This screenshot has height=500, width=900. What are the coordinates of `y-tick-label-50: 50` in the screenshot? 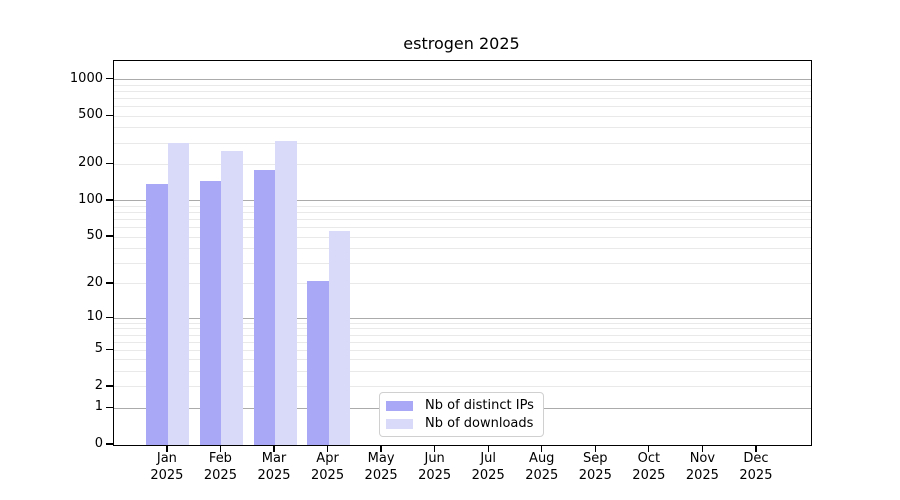 It's located at (94, 236).